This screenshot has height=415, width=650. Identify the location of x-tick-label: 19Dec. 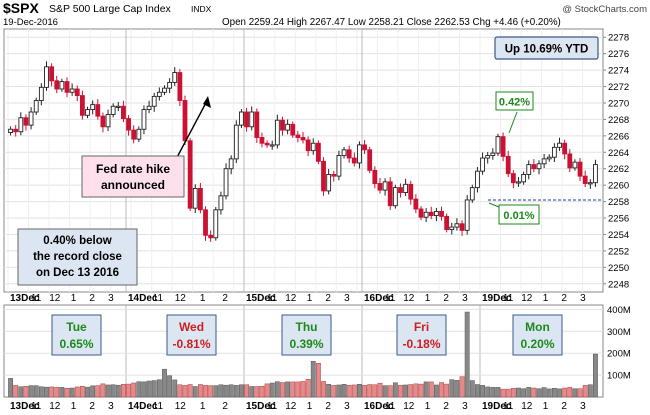
(497, 406).